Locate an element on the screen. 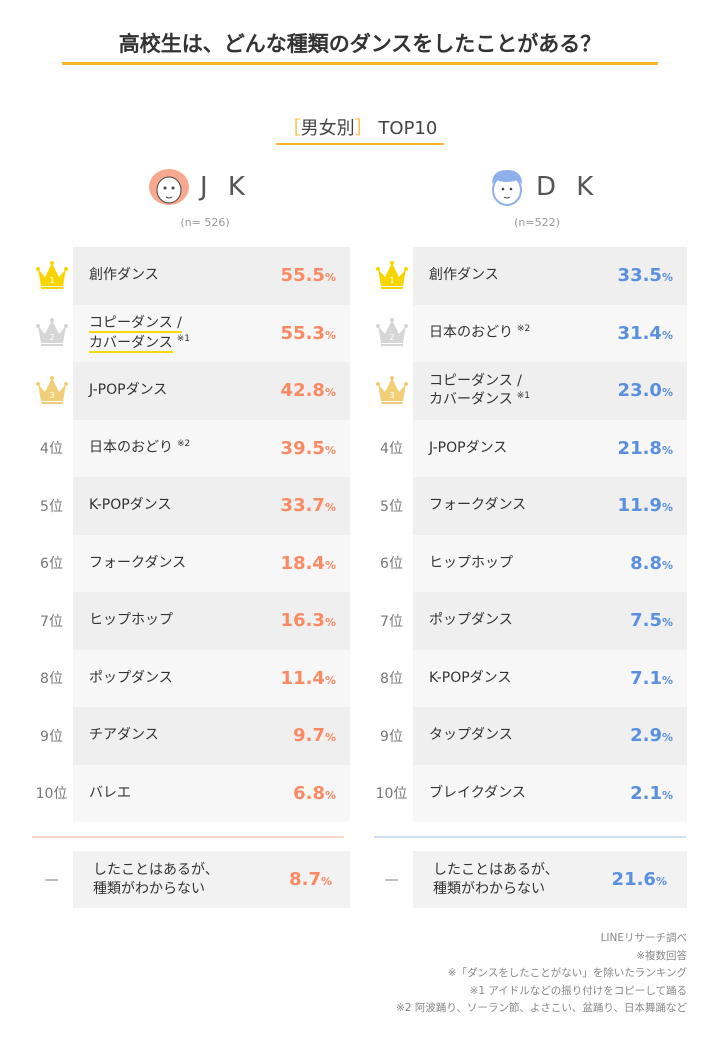  table-row: 3 コピーダンス / カバーダンス ※1 23.0% is located at coordinates (528, 391).